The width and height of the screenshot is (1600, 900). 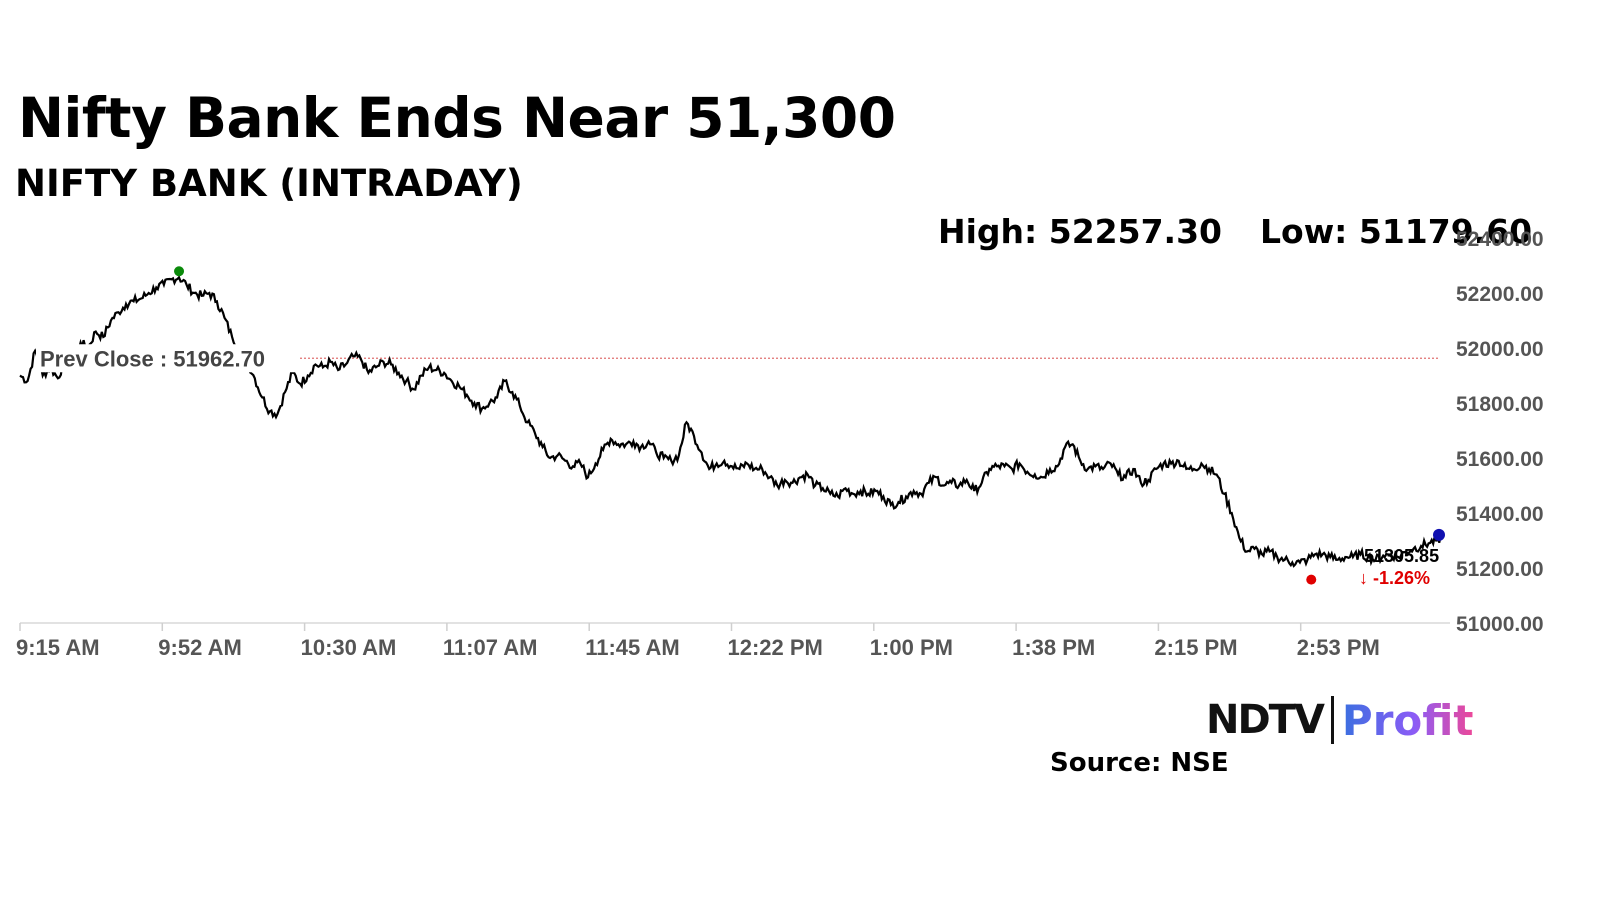 What do you see at coordinates (179, 271) in the screenshot?
I see `high-marker` at bounding box center [179, 271].